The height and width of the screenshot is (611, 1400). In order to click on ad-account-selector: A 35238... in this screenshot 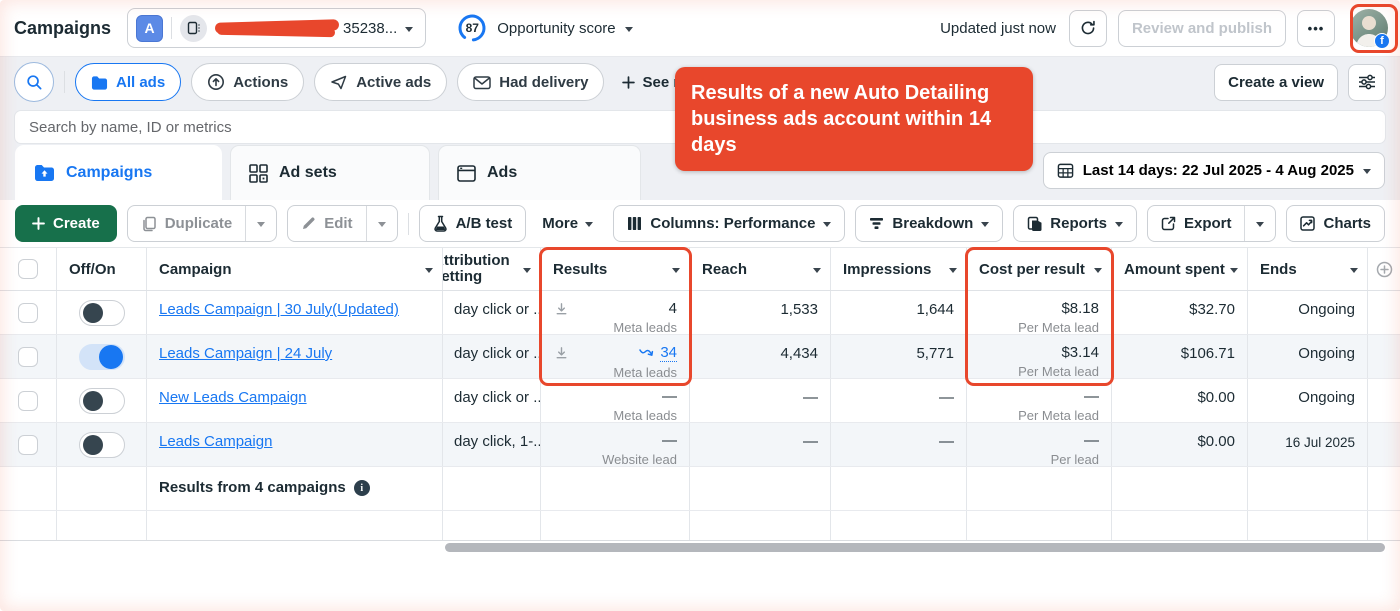, I will do `click(277, 28)`.